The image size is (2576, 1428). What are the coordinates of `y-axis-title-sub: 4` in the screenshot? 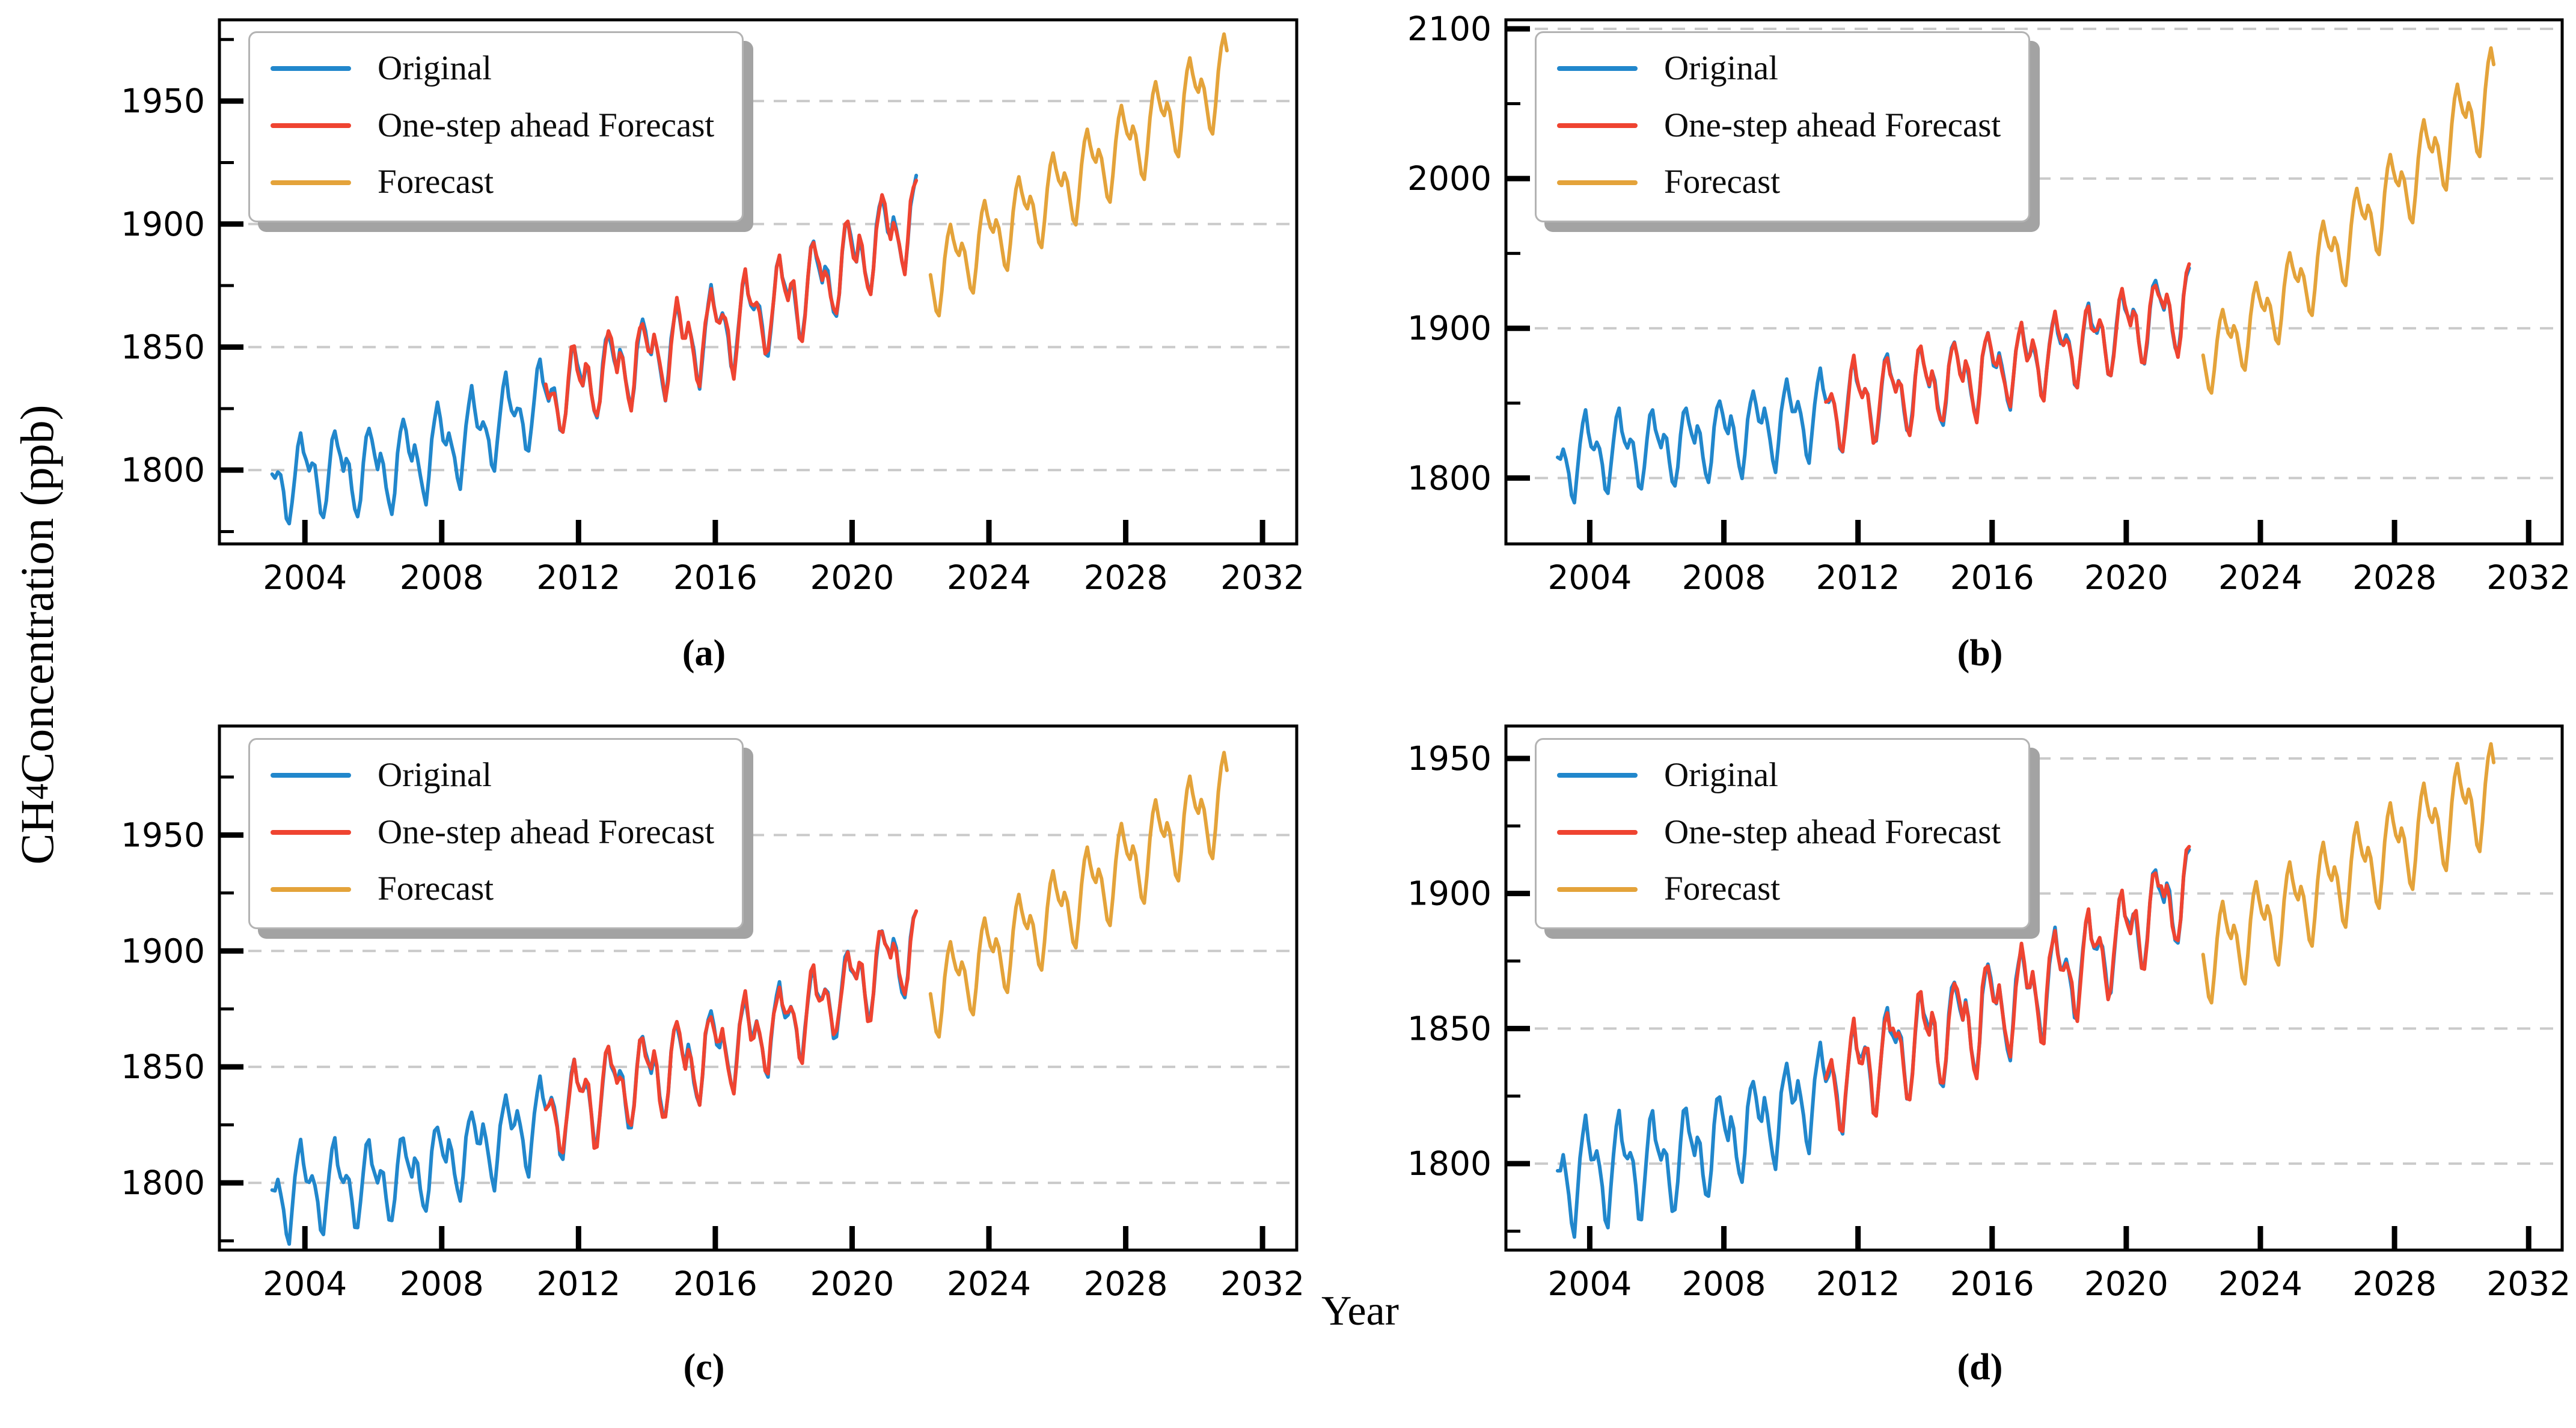 It's located at (37, 791).